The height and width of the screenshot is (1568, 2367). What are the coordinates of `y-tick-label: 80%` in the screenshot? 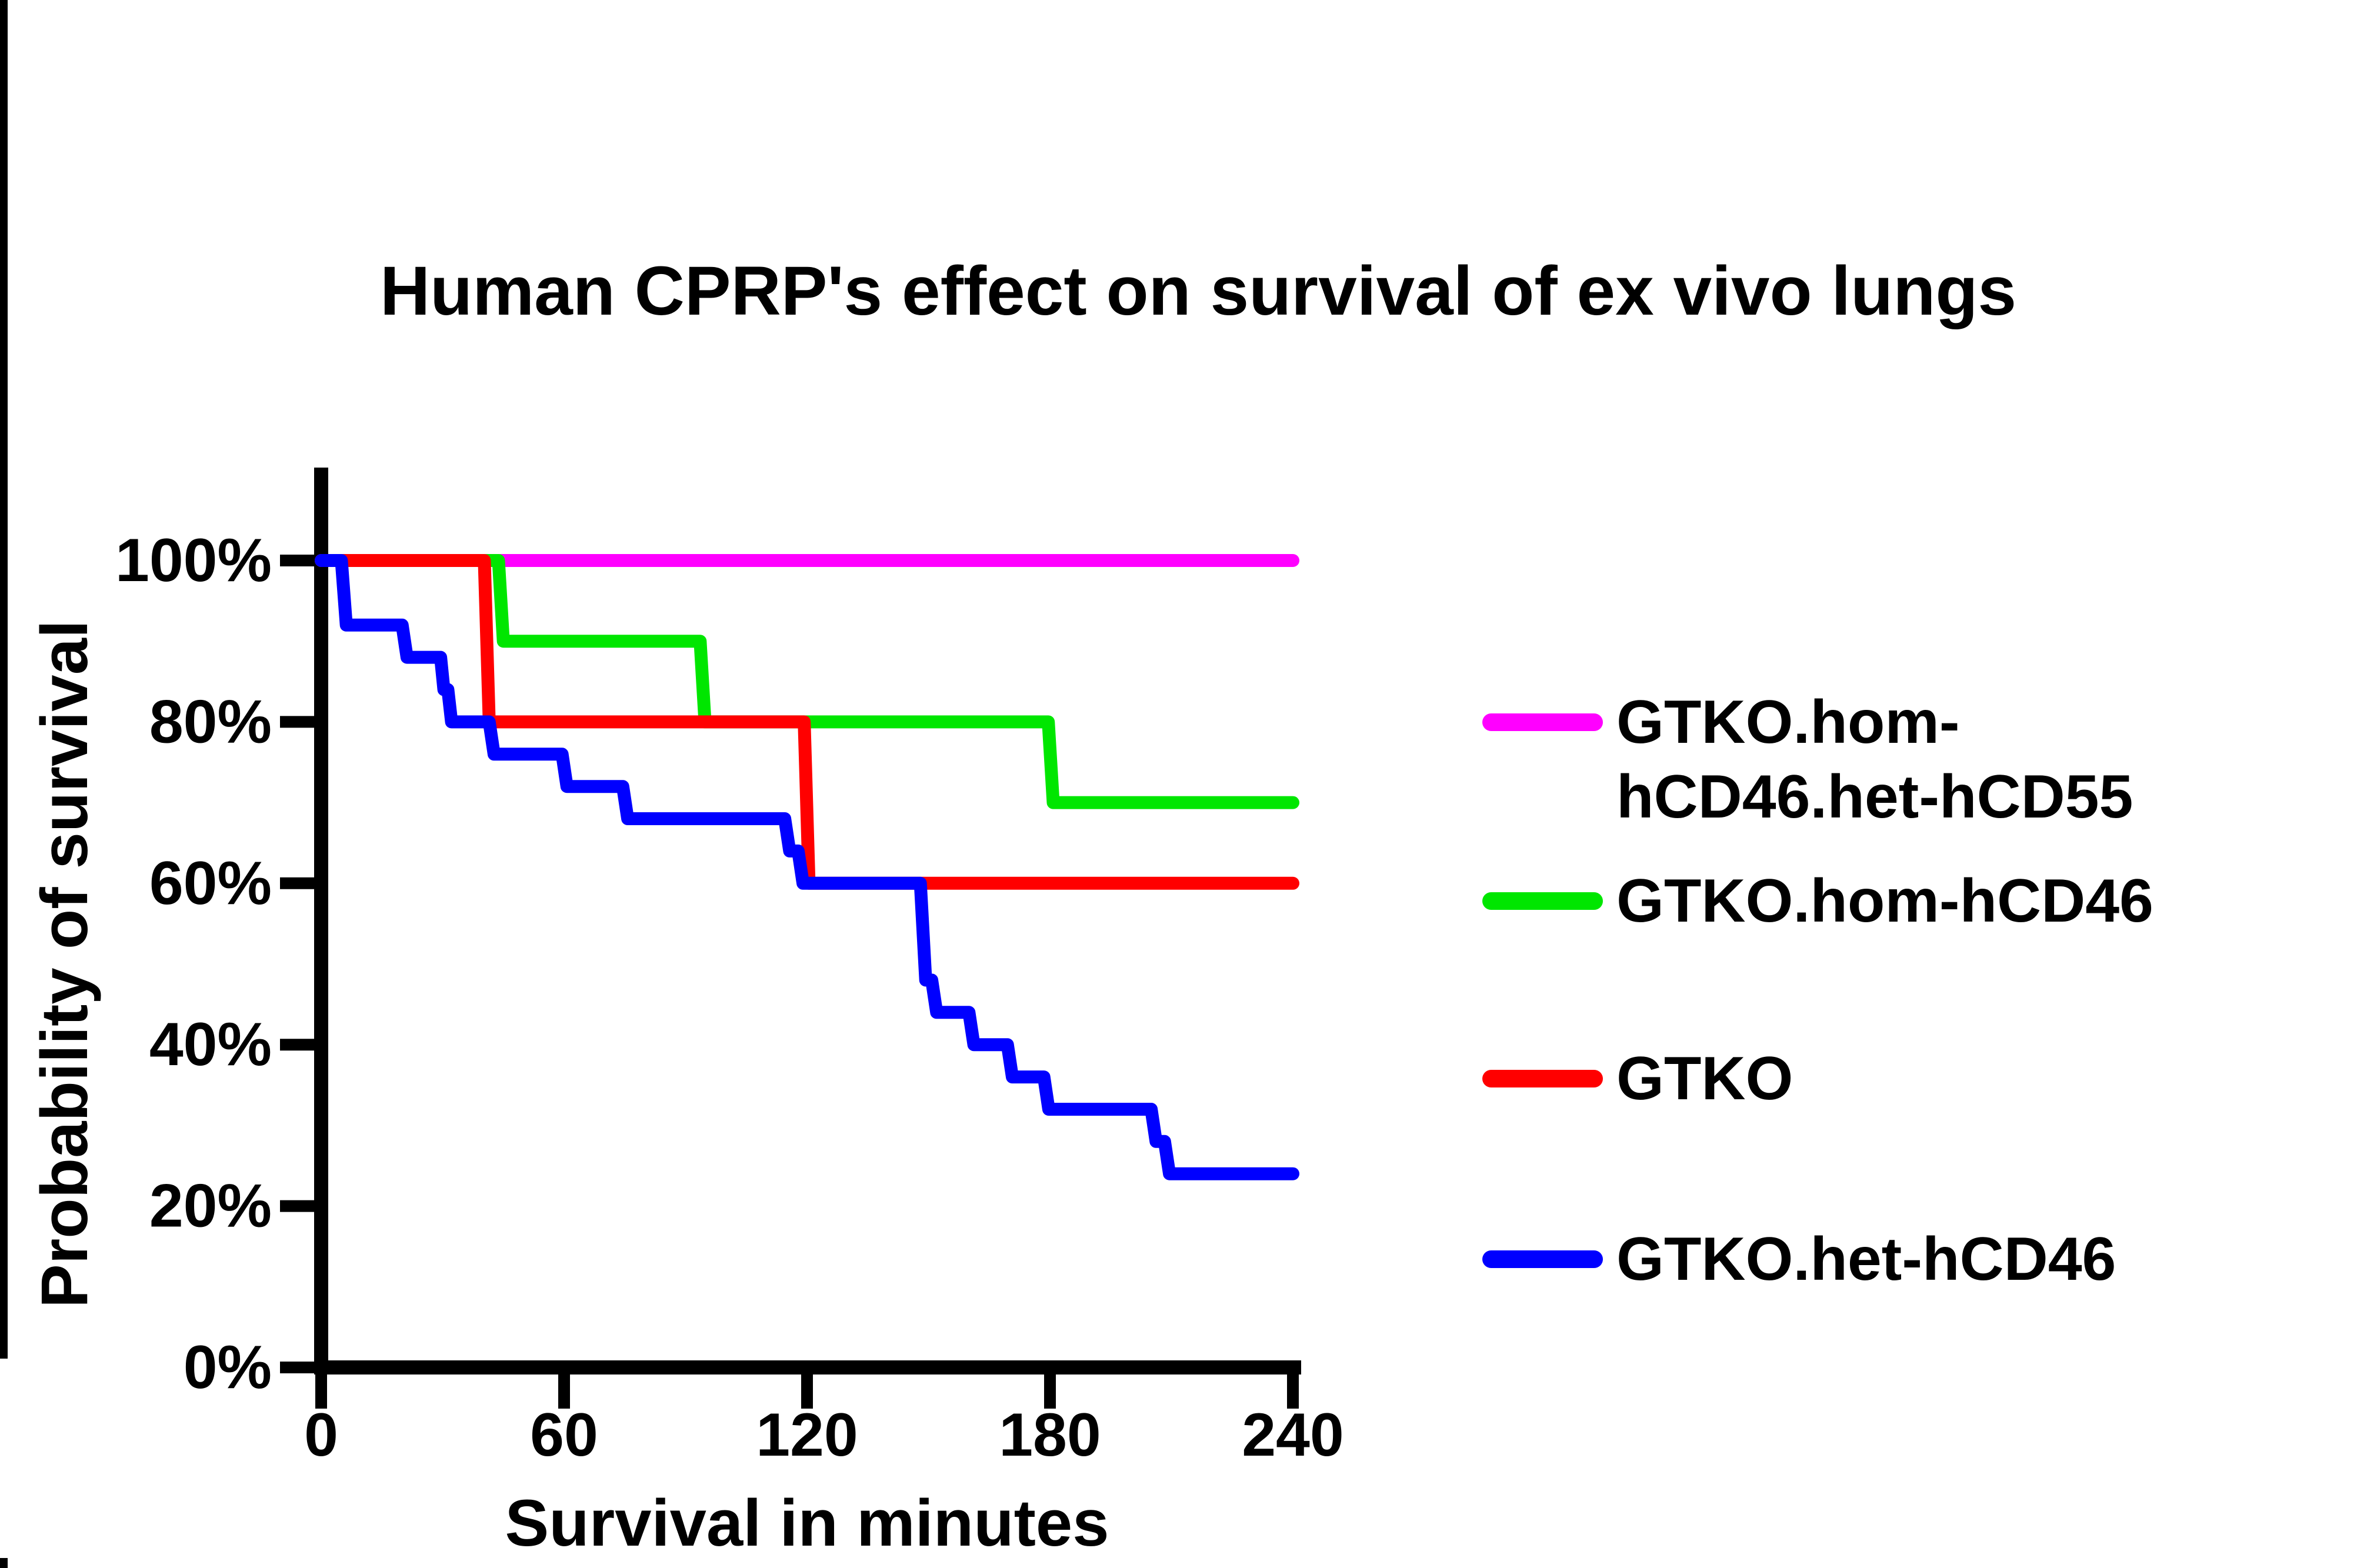 It's located at (210, 722).